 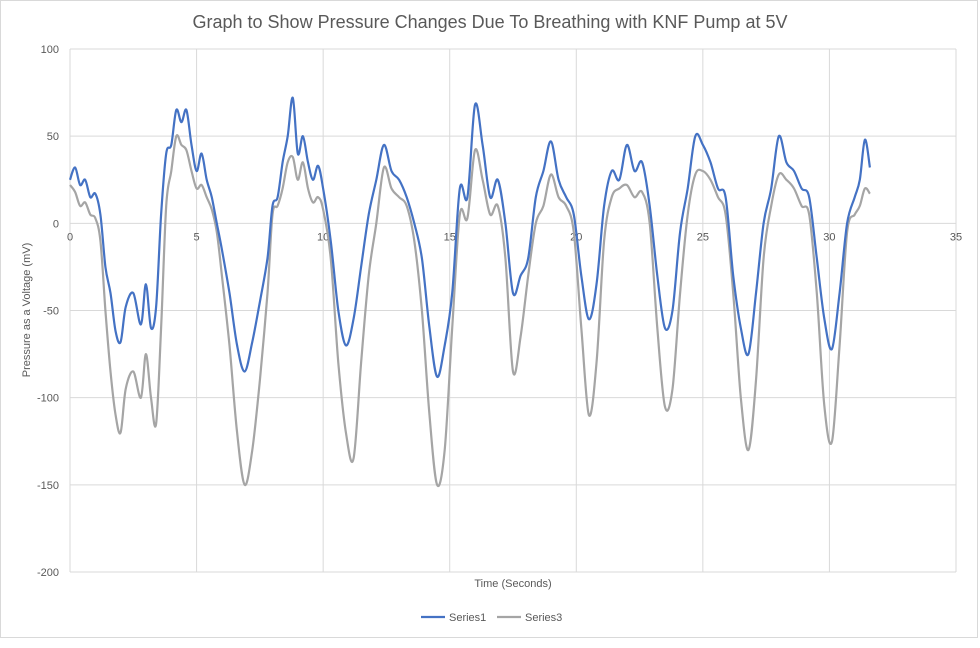 I want to click on x-axis-label: Time (Seconds), so click(x=512, y=584).